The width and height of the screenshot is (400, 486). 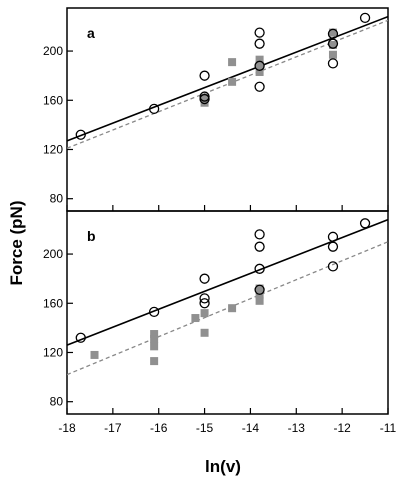 What do you see at coordinates (227, 428) in the screenshot?
I see `x-axis: -18 -17 -16 -15 -14 -13 -12 -11` at bounding box center [227, 428].